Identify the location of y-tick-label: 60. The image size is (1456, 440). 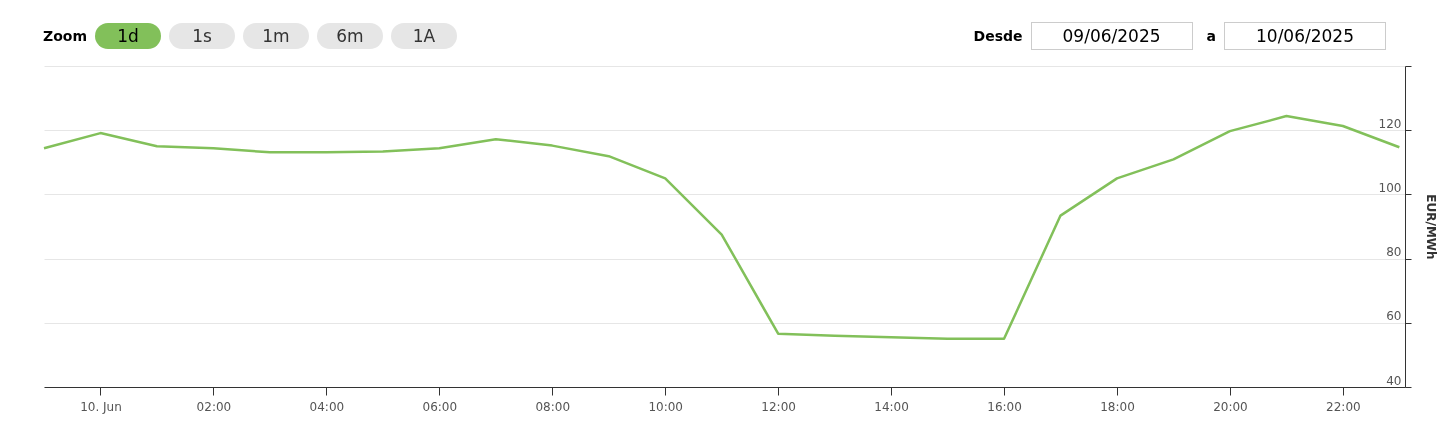
(1394, 316).